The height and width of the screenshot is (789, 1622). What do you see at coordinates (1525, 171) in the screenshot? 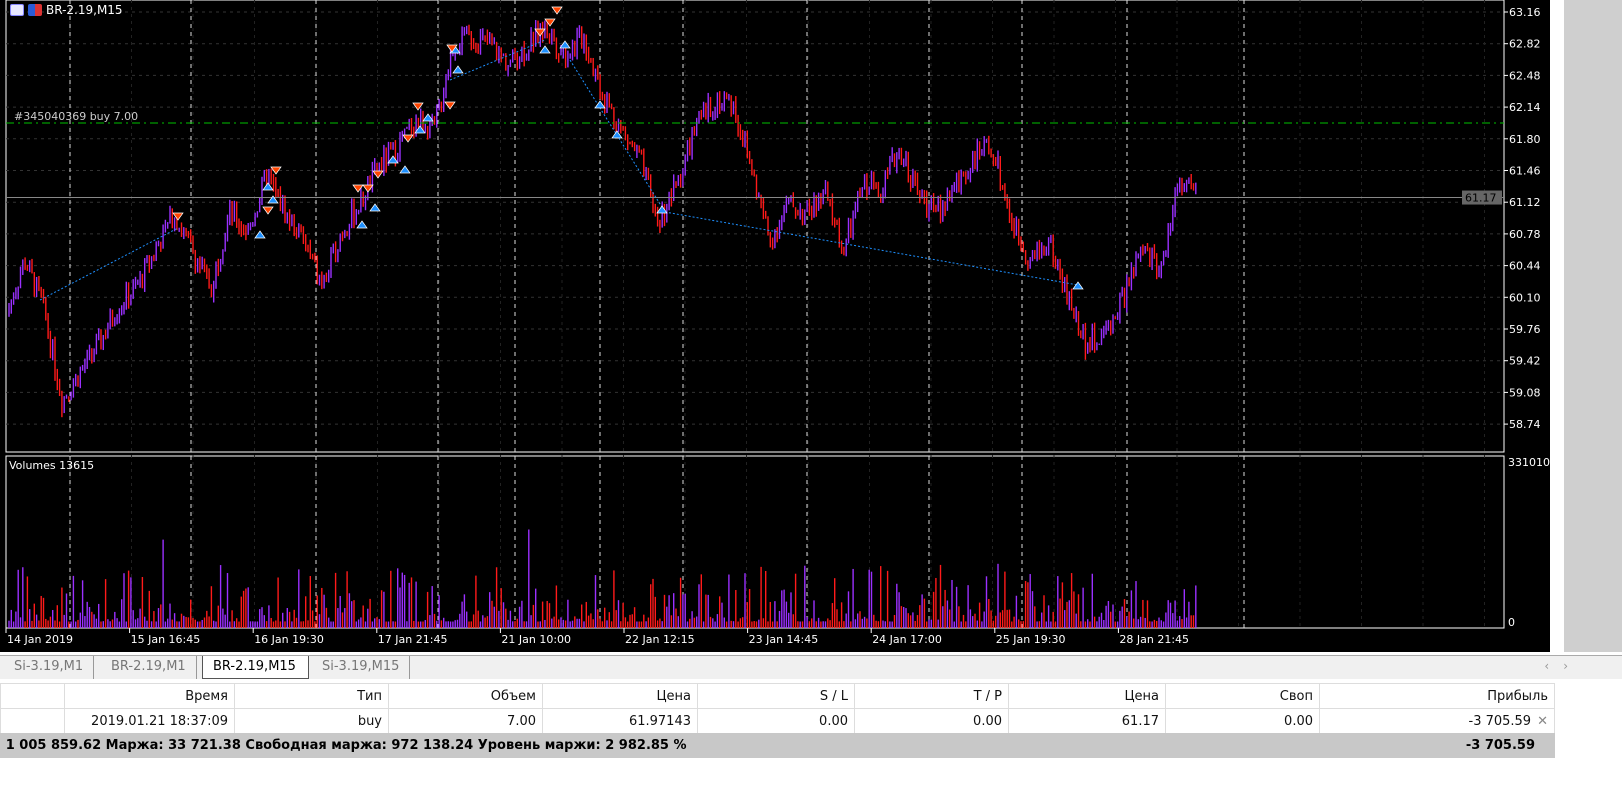
I see `price-tick-label: 61.46` at bounding box center [1525, 171].